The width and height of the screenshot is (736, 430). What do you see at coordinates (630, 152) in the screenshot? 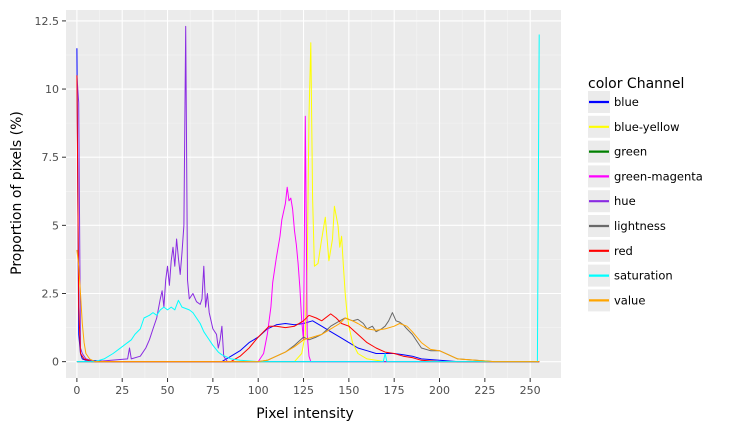
I see `legend-label: green` at bounding box center [630, 152].